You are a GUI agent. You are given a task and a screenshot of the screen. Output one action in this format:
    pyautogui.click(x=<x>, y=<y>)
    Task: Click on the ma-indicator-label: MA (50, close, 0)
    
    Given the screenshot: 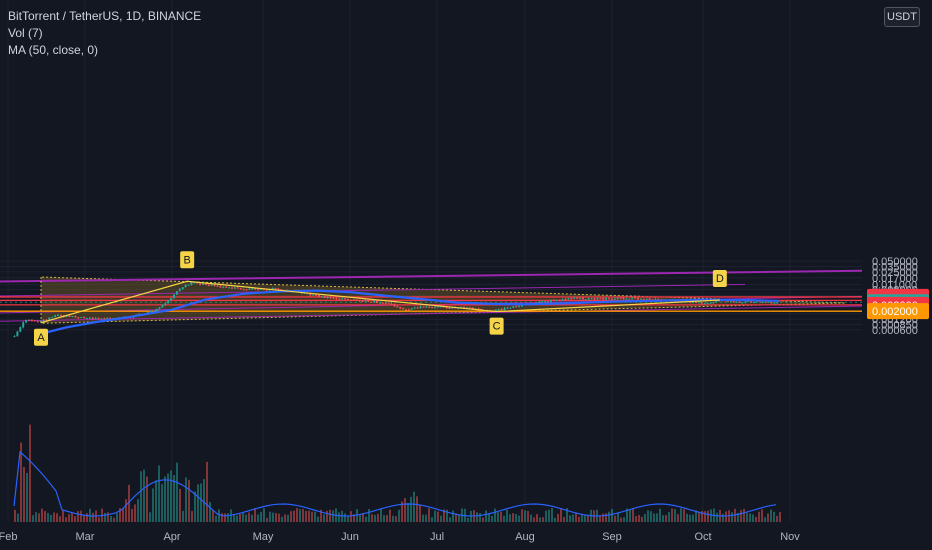 What is the action you would take?
    pyautogui.click(x=53, y=50)
    